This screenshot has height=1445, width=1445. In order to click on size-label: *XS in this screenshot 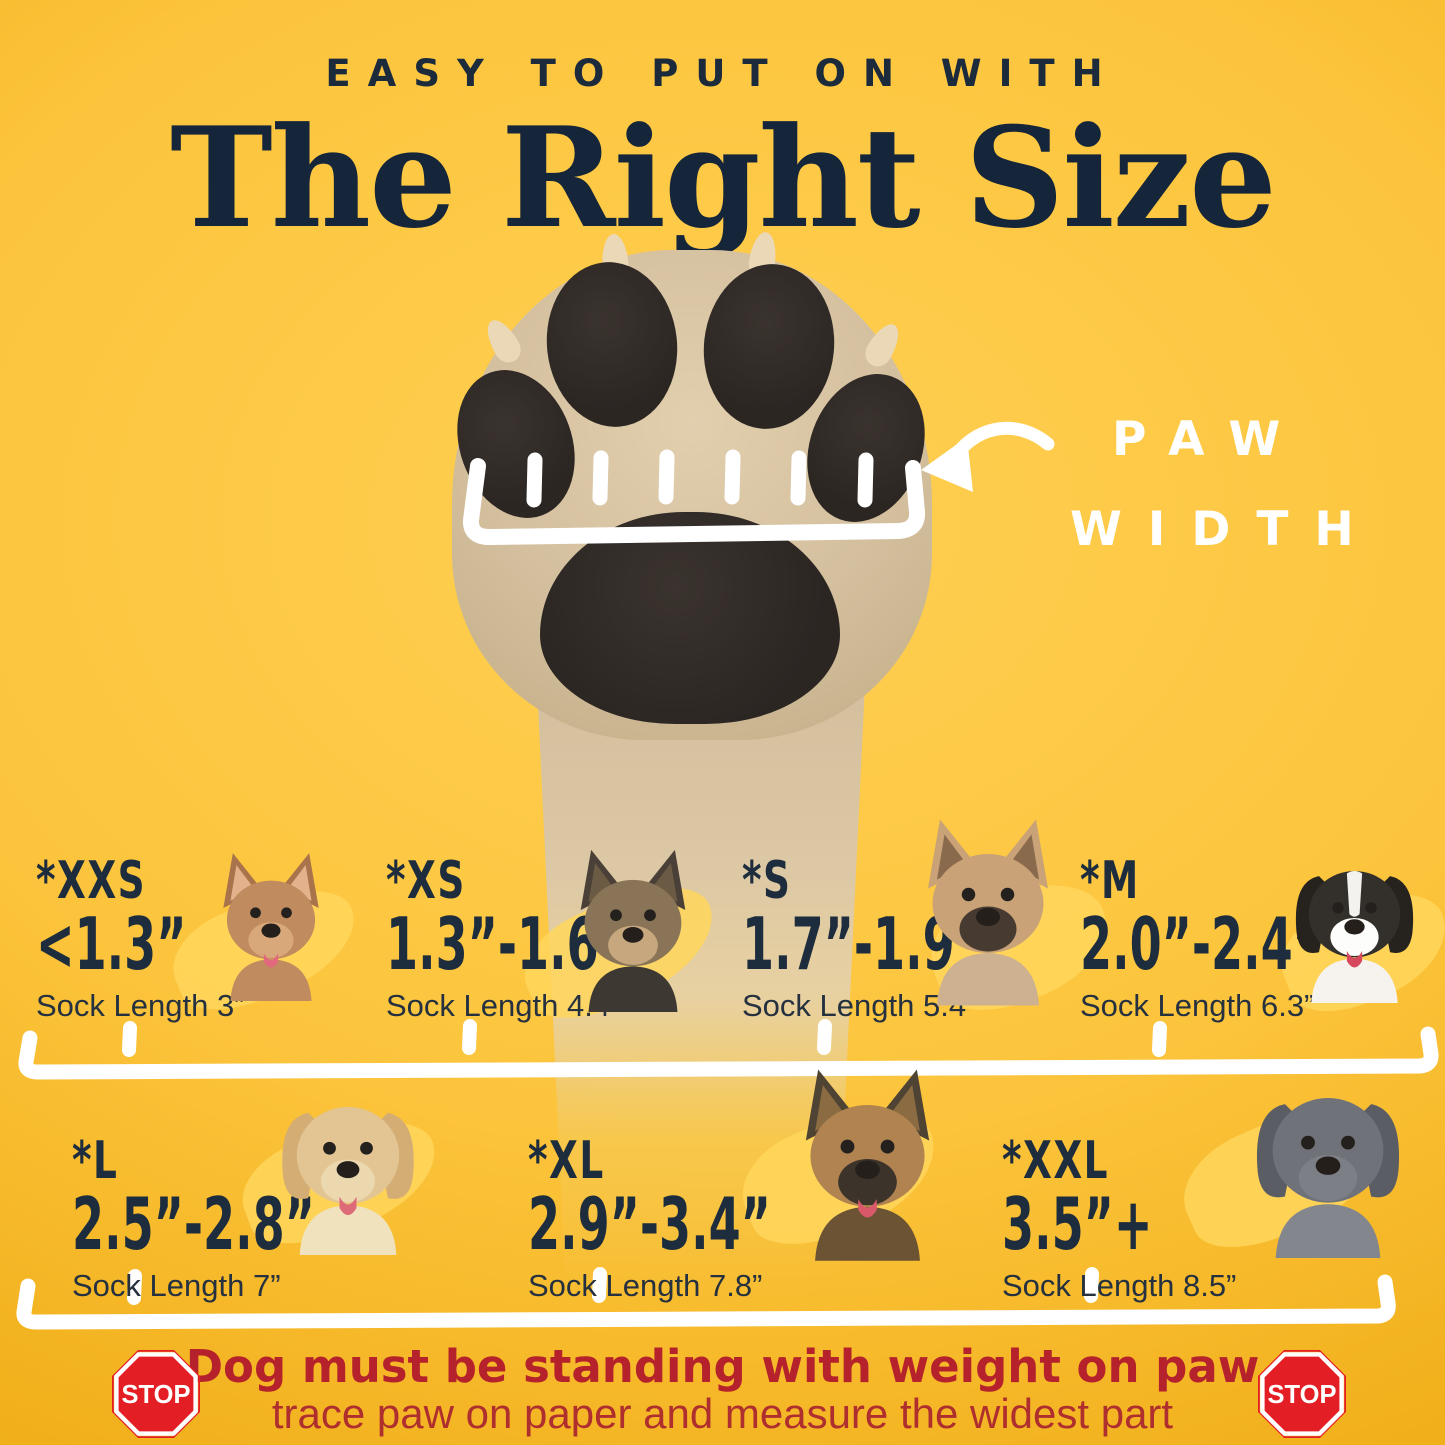, I will do `click(426, 881)`.